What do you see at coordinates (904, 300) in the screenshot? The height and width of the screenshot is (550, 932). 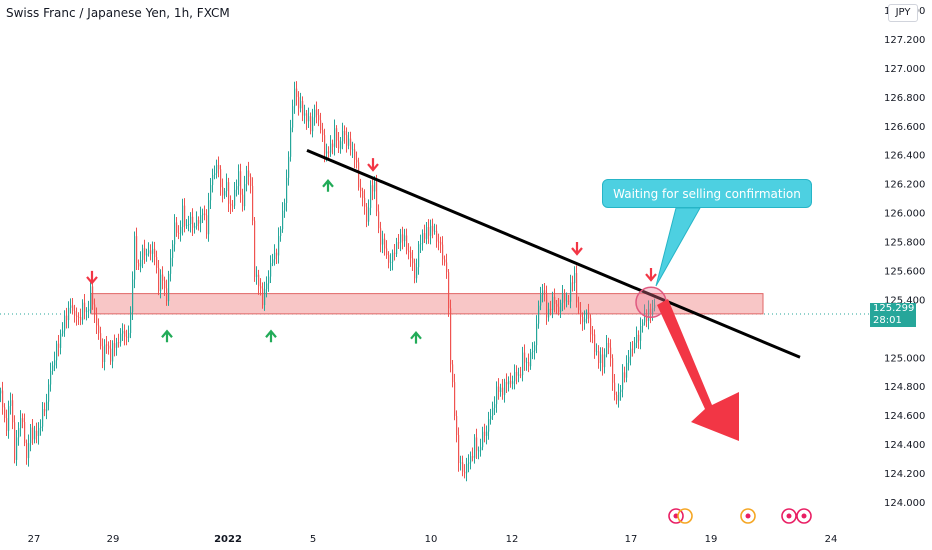 I see `y-tick-label: 125.400` at bounding box center [904, 300].